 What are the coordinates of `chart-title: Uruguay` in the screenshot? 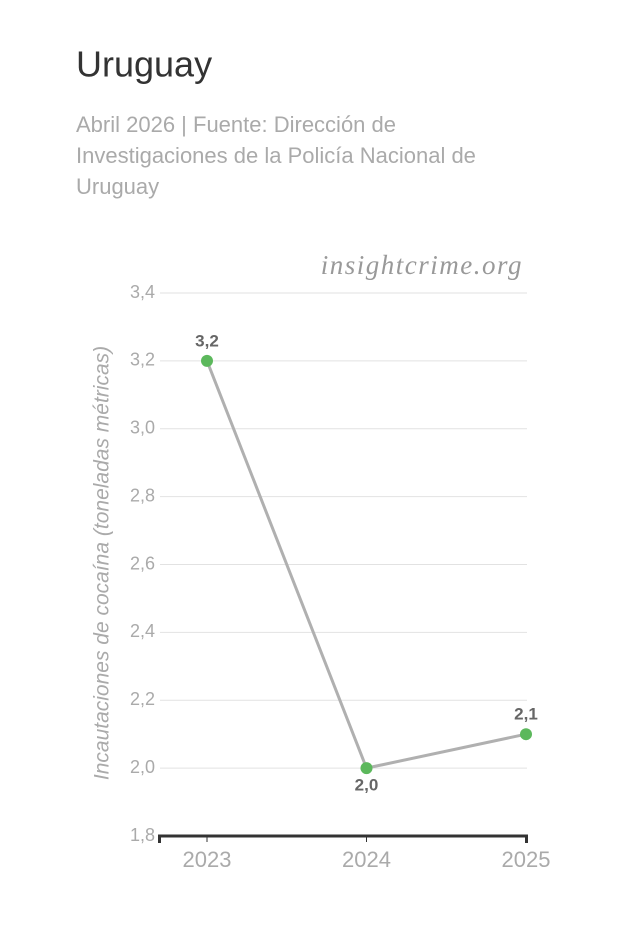 It's located at (144, 64).